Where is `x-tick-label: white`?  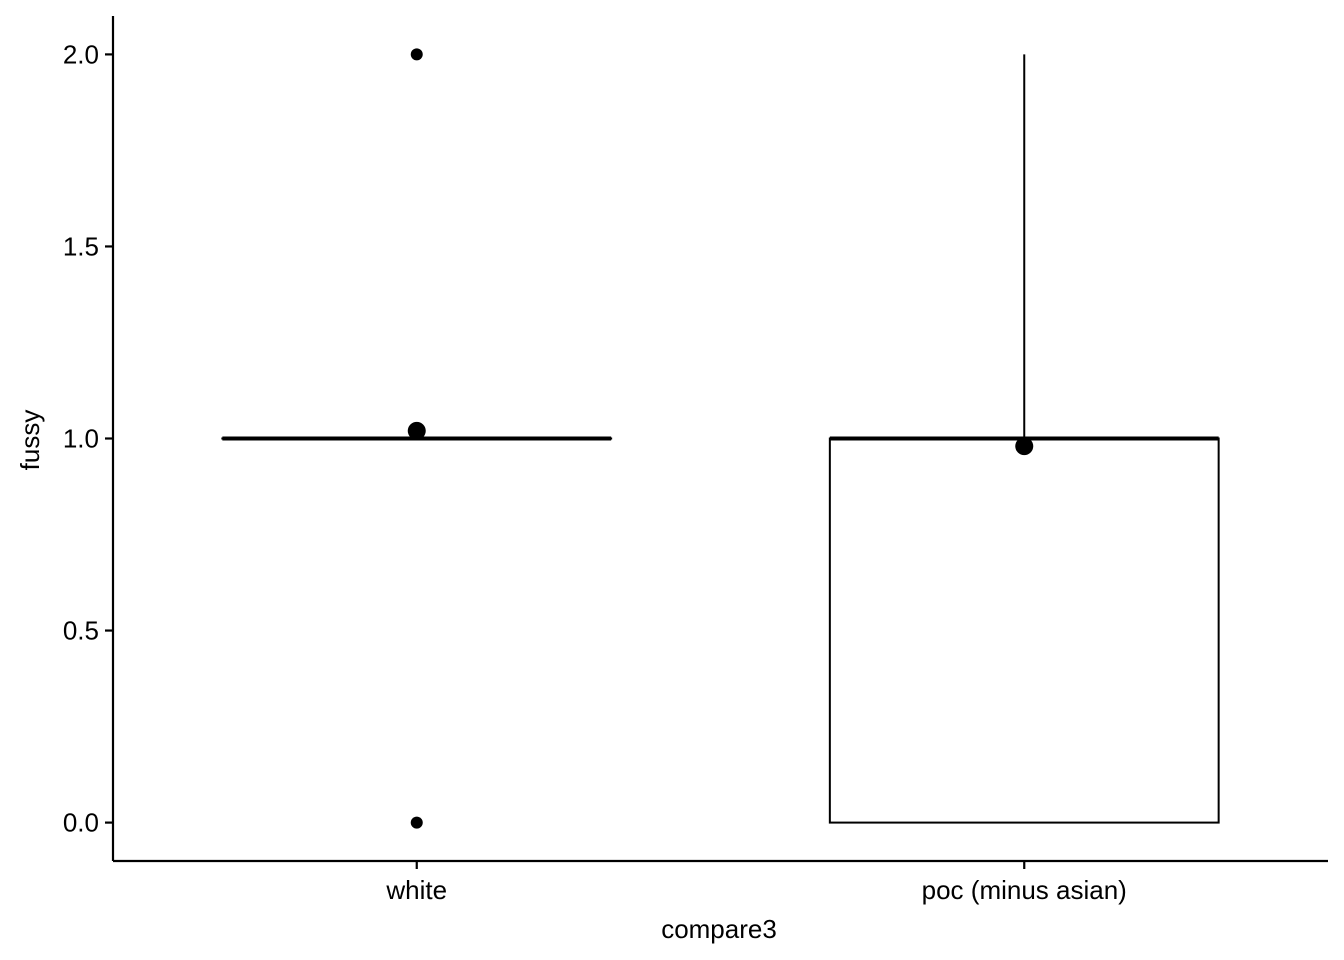
x-tick-label: white is located at coordinates (416, 890).